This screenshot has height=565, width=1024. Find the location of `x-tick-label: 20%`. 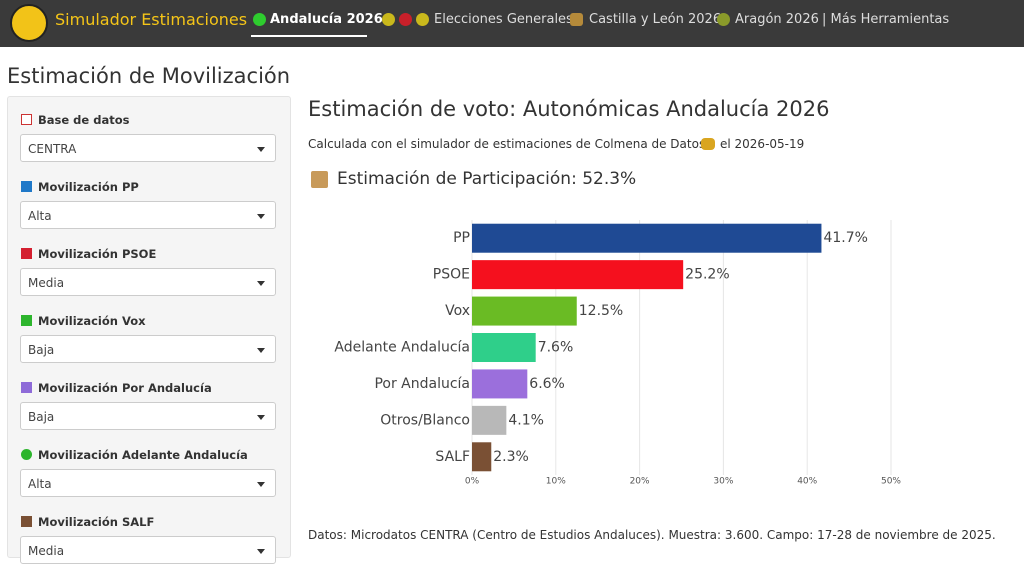

x-tick-label: 20% is located at coordinates (640, 482).